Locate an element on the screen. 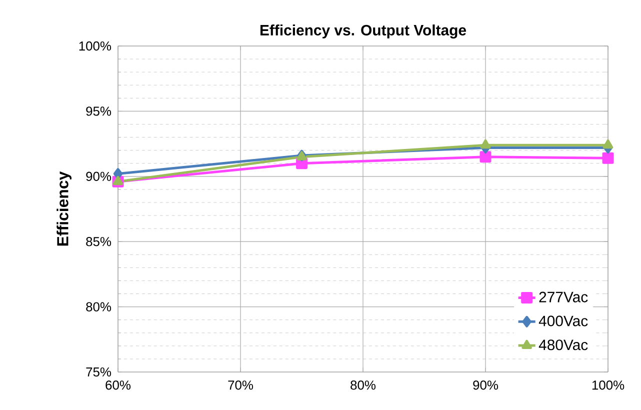 The height and width of the screenshot is (410, 641). x-tick-label: 60% is located at coordinates (118, 385).